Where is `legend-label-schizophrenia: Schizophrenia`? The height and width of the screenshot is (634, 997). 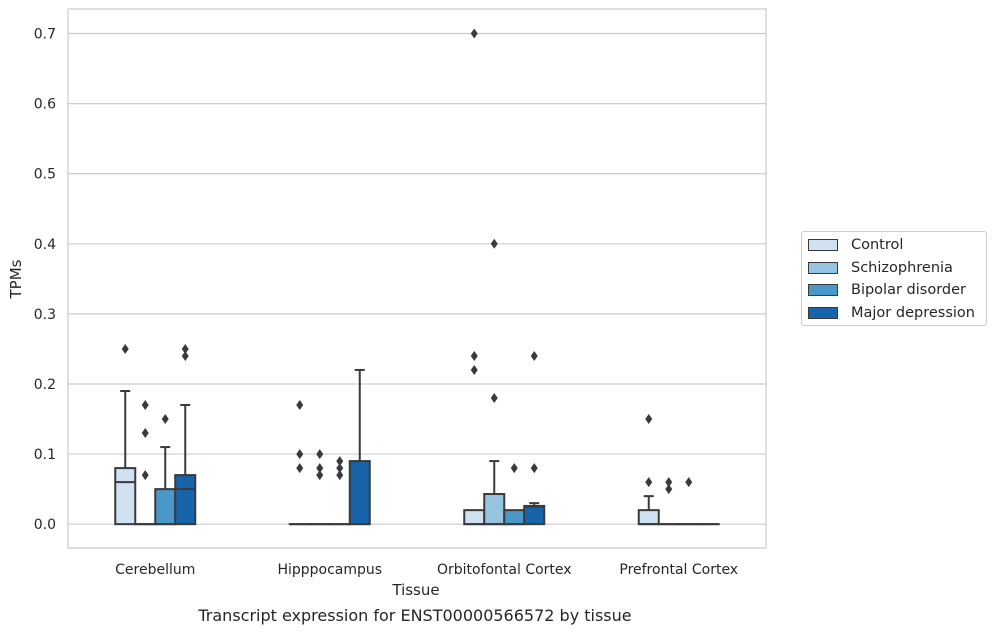
legend-label-schizophrenia: Schizophrenia is located at coordinates (902, 268).